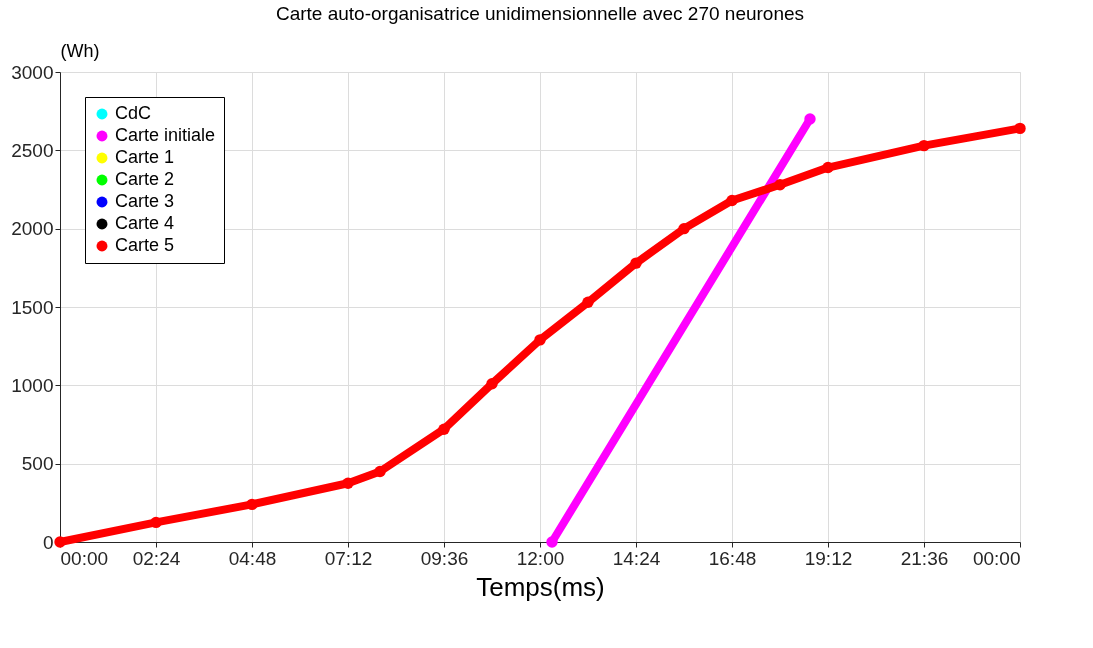 This screenshot has height=648, width=1093. Describe the element at coordinates (32, 229) in the screenshot. I see `y-tick-label: 2000` at that location.